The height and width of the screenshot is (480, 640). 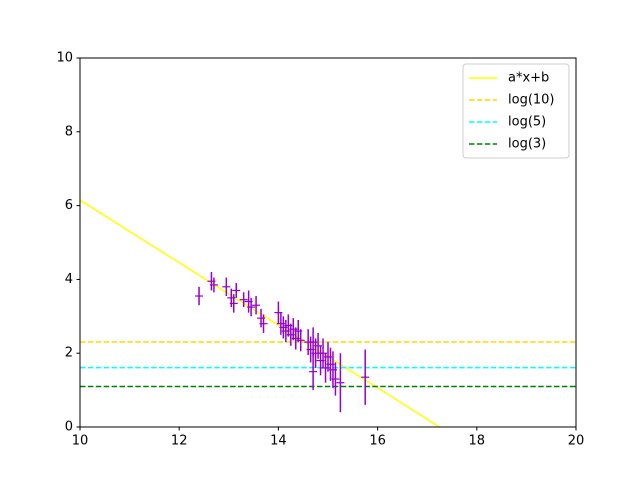 What do you see at coordinates (179, 441) in the screenshot?
I see `x-tick-label: 12` at bounding box center [179, 441].